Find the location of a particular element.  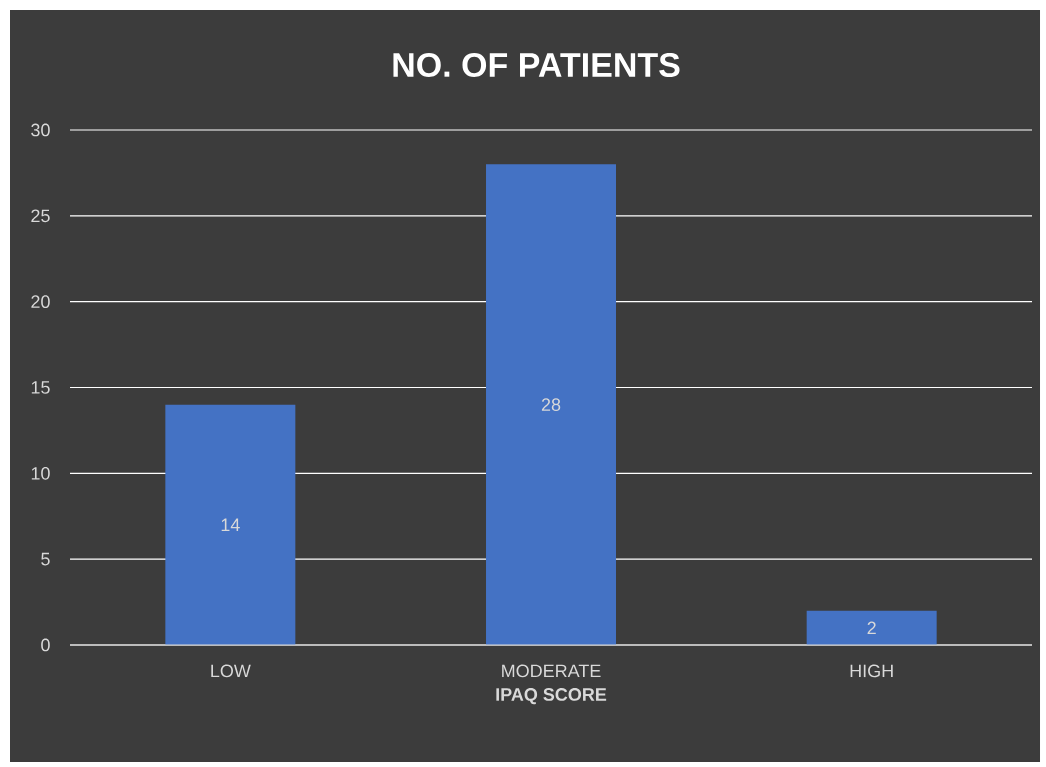

data-label: 28 is located at coordinates (551, 405).